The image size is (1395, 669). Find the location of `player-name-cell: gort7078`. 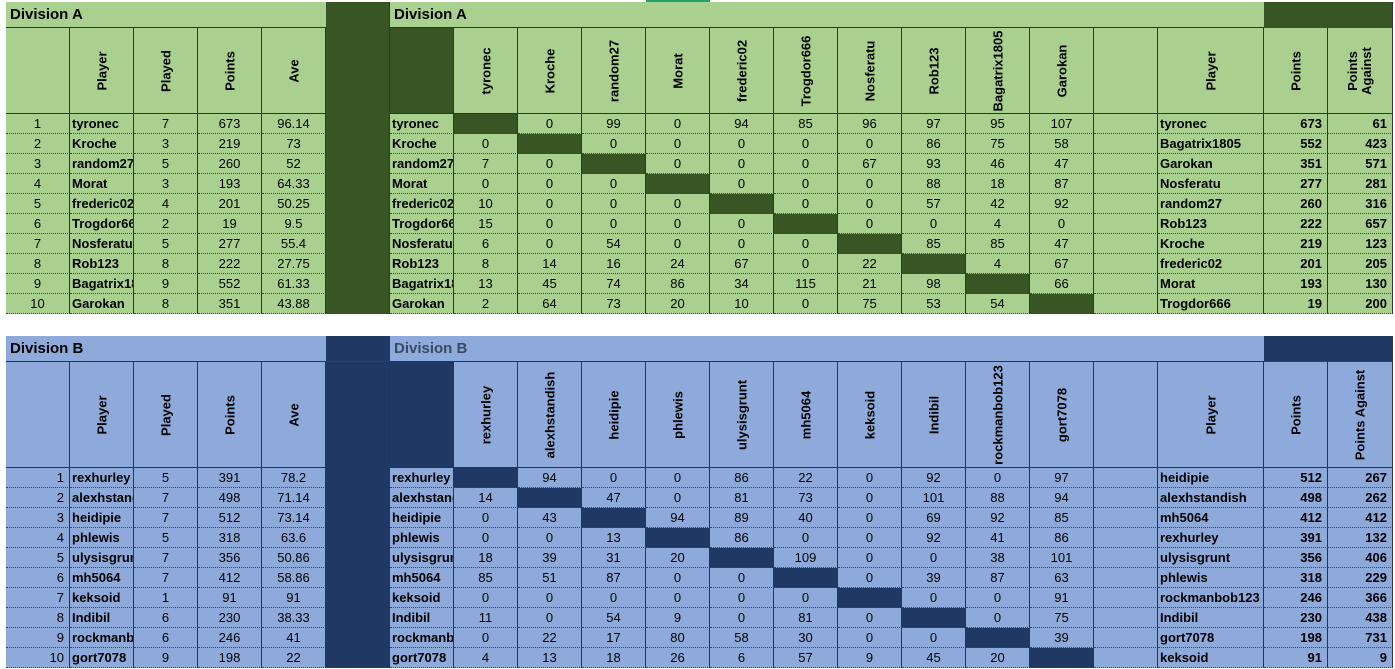

player-name-cell: gort7078 is located at coordinates (102, 658).